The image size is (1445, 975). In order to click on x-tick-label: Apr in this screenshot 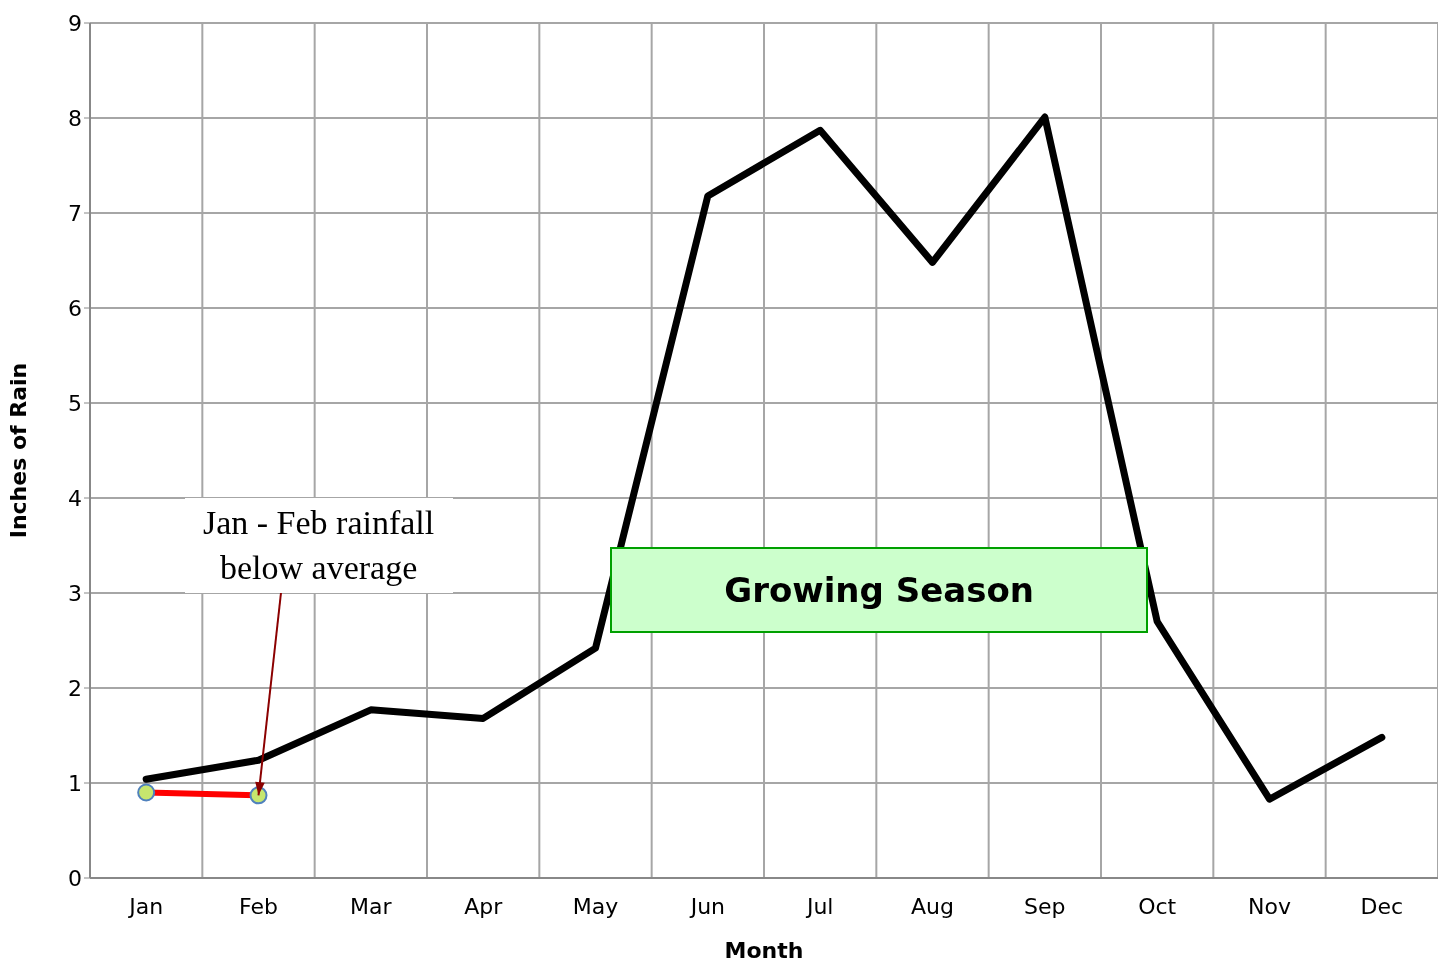, I will do `click(484, 906)`.